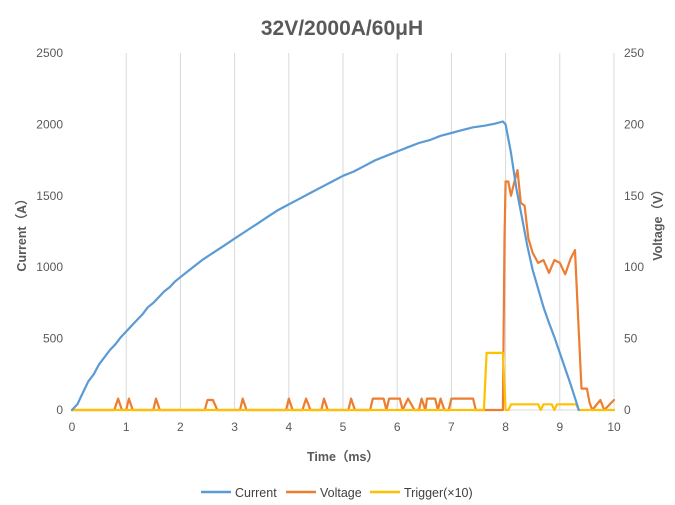 The height and width of the screenshot is (505, 675). I want to click on x-tick-label: 7, so click(451, 427).